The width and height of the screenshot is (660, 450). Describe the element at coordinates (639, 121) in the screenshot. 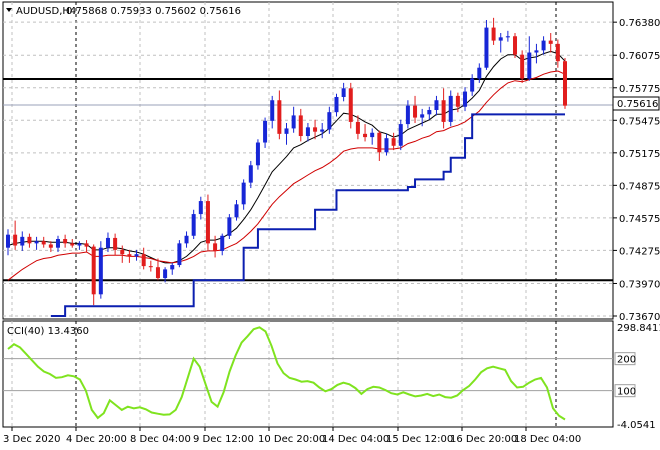

I see `price-tick-label: 0.75475` at that location.